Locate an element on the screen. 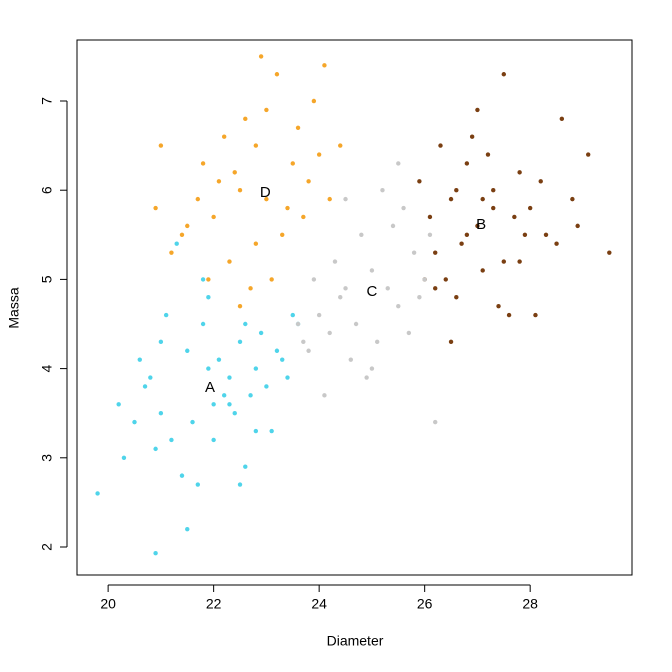  y-tick-label: 7 is located at coordinates (47, 101).